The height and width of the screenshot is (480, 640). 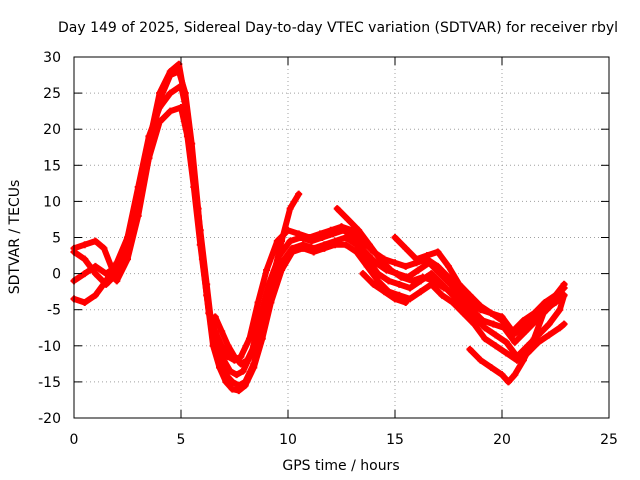 I want to click on y-axis-label: SDTVAR / TECUs, so click(x=15, y=237).